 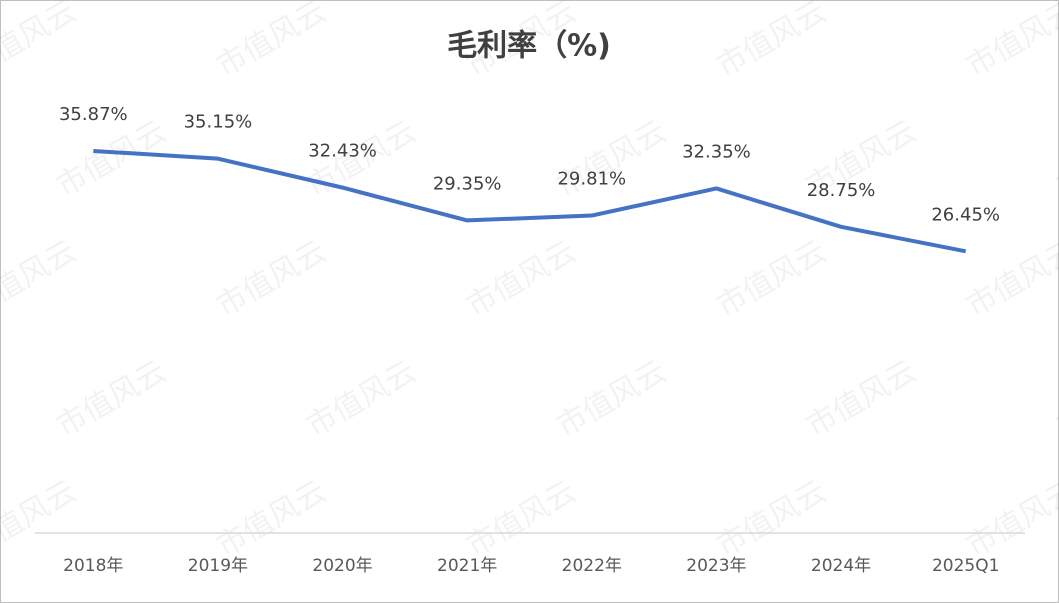 What do you see at coordinates (93, 566) in the screenshot?
I see `x-tick-label: 2018年` at bounding box center [93, 566].